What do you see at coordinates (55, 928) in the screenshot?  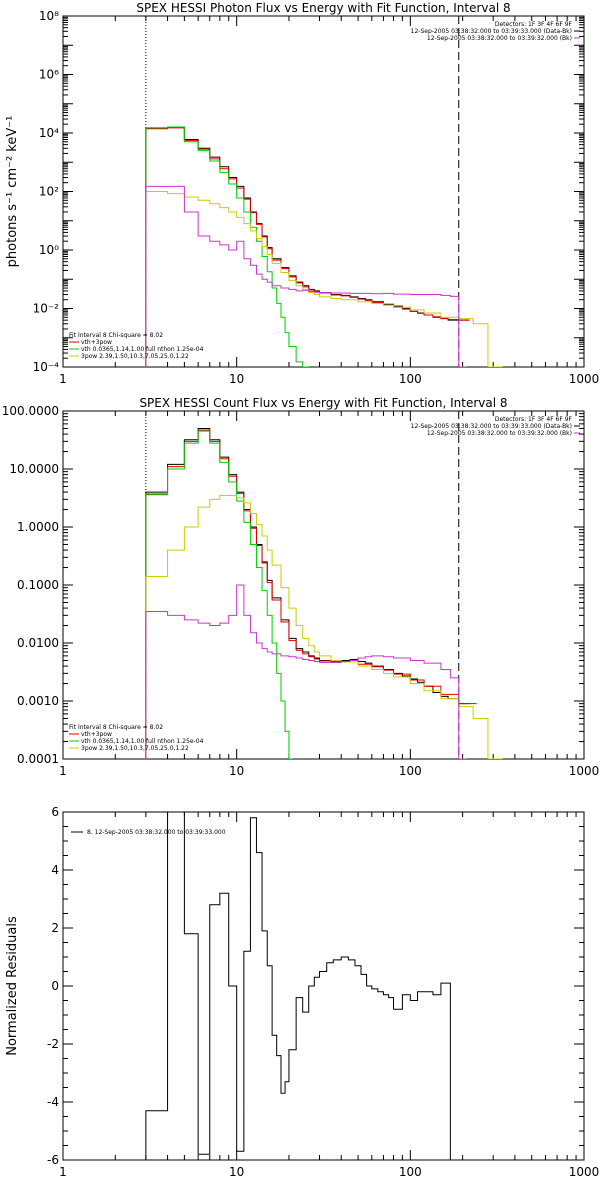 I see `y-tick-label: 2` at bounding box center [55, 928].